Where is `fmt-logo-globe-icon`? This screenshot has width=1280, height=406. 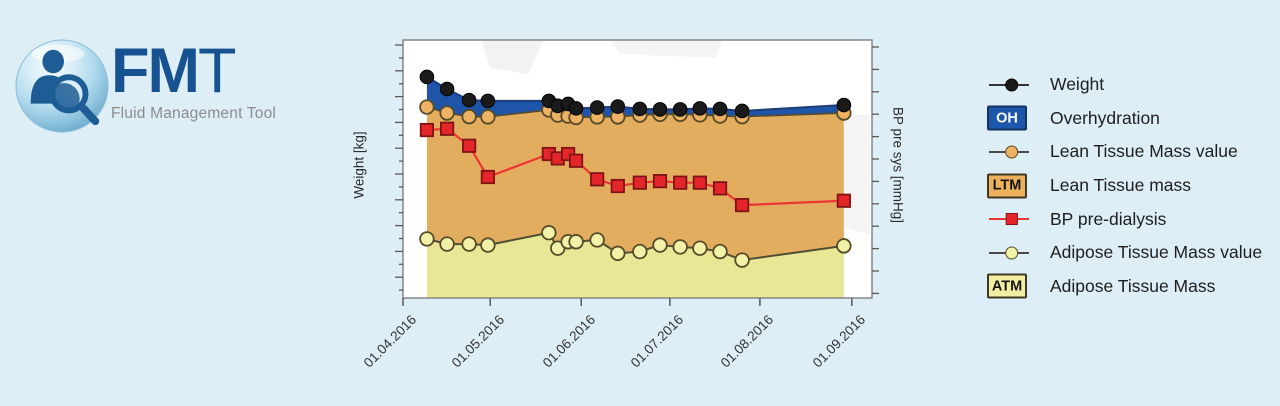
fmt-logo-globe-icon is located at coordinates (62, 86).